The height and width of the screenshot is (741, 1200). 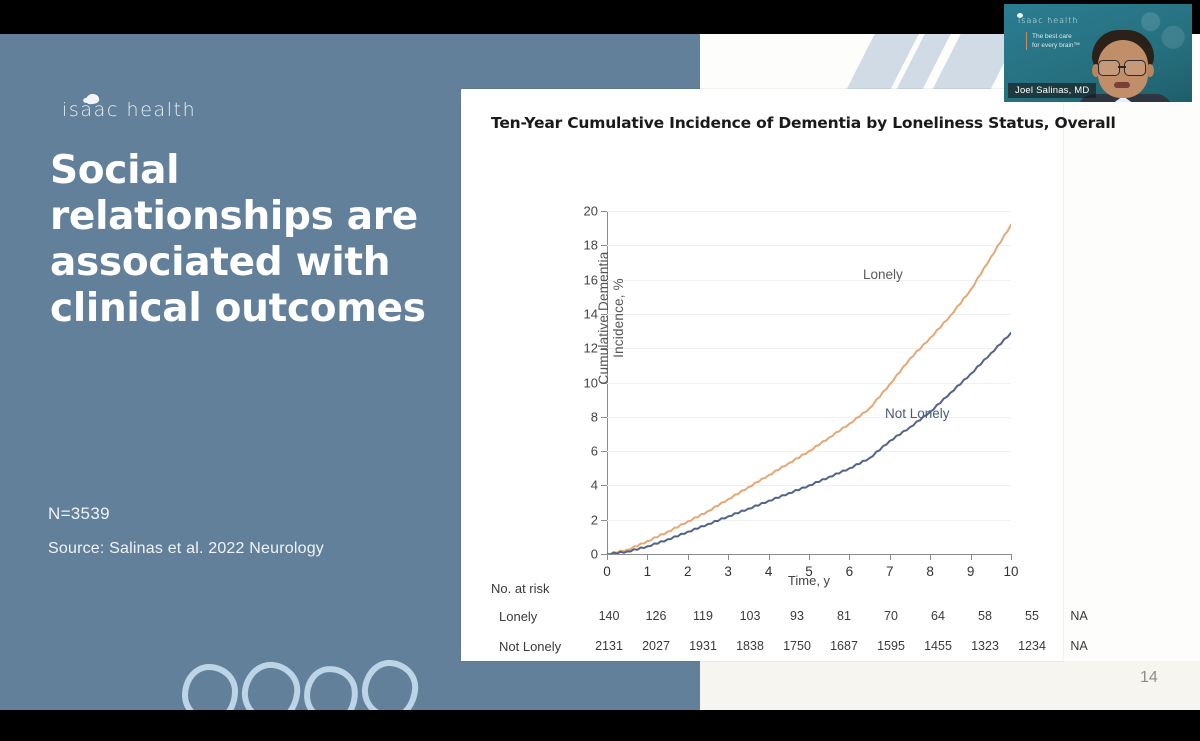 What do you see at coordinates (809, 442) in the screenshot?
I see `series-line-not-lonely` at bounding box center [809, 442].